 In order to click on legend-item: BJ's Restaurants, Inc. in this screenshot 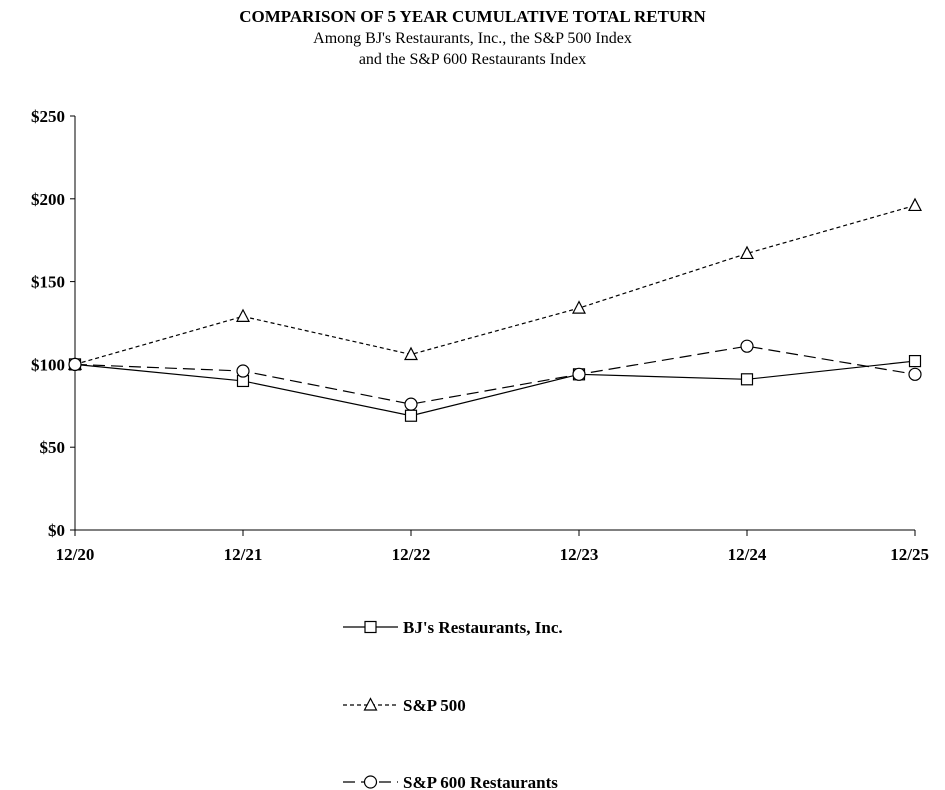, I will do `click(453, 627)`.